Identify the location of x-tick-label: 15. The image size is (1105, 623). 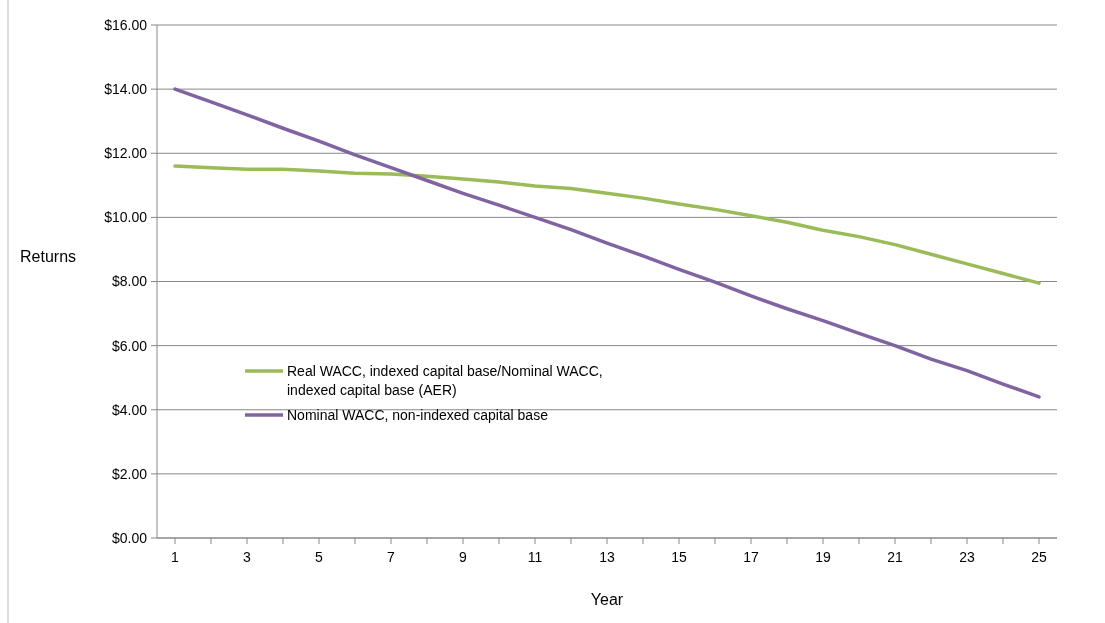
(679, 557).